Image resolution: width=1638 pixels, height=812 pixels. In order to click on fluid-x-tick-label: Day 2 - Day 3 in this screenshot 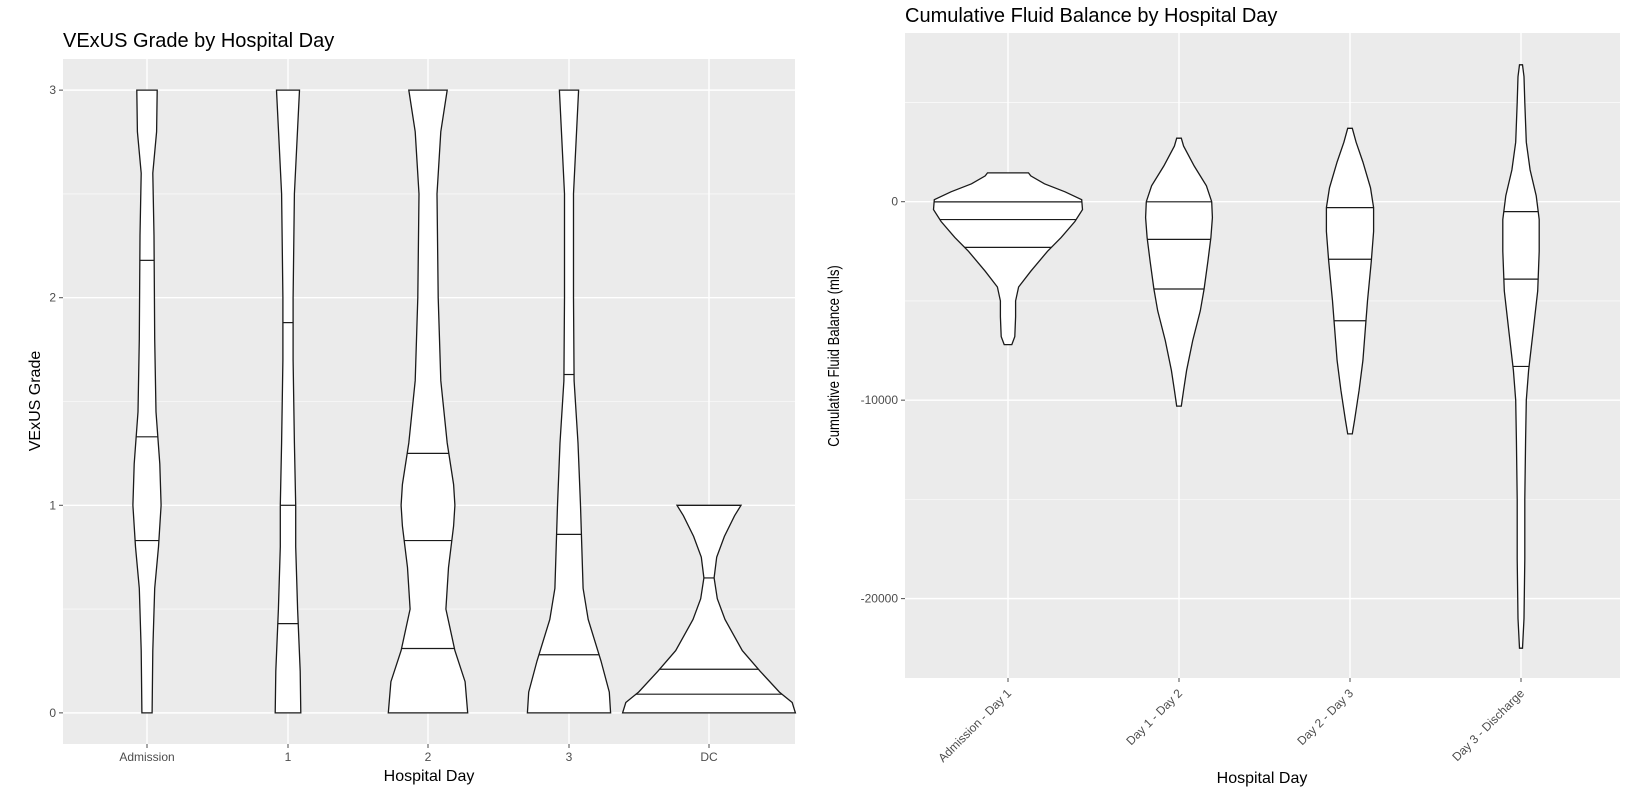, I will do `click(1325, 717)`.